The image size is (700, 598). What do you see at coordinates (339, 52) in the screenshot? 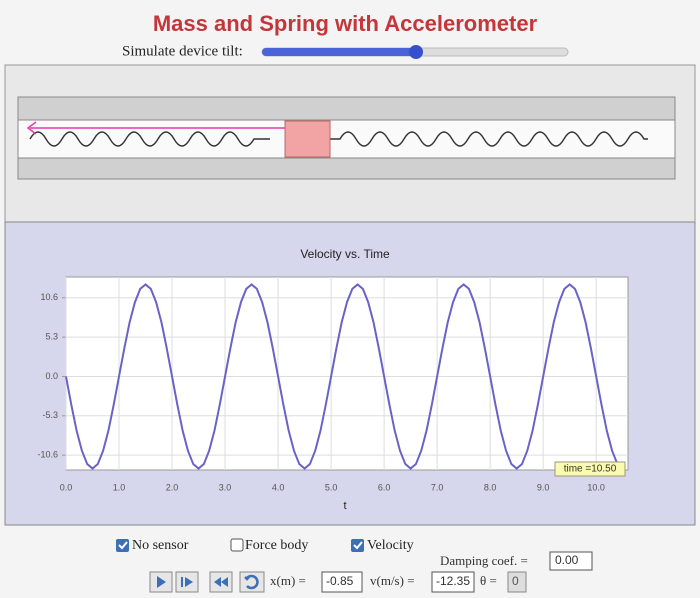
I see `slider-fill` at bounding box center [339, 52].